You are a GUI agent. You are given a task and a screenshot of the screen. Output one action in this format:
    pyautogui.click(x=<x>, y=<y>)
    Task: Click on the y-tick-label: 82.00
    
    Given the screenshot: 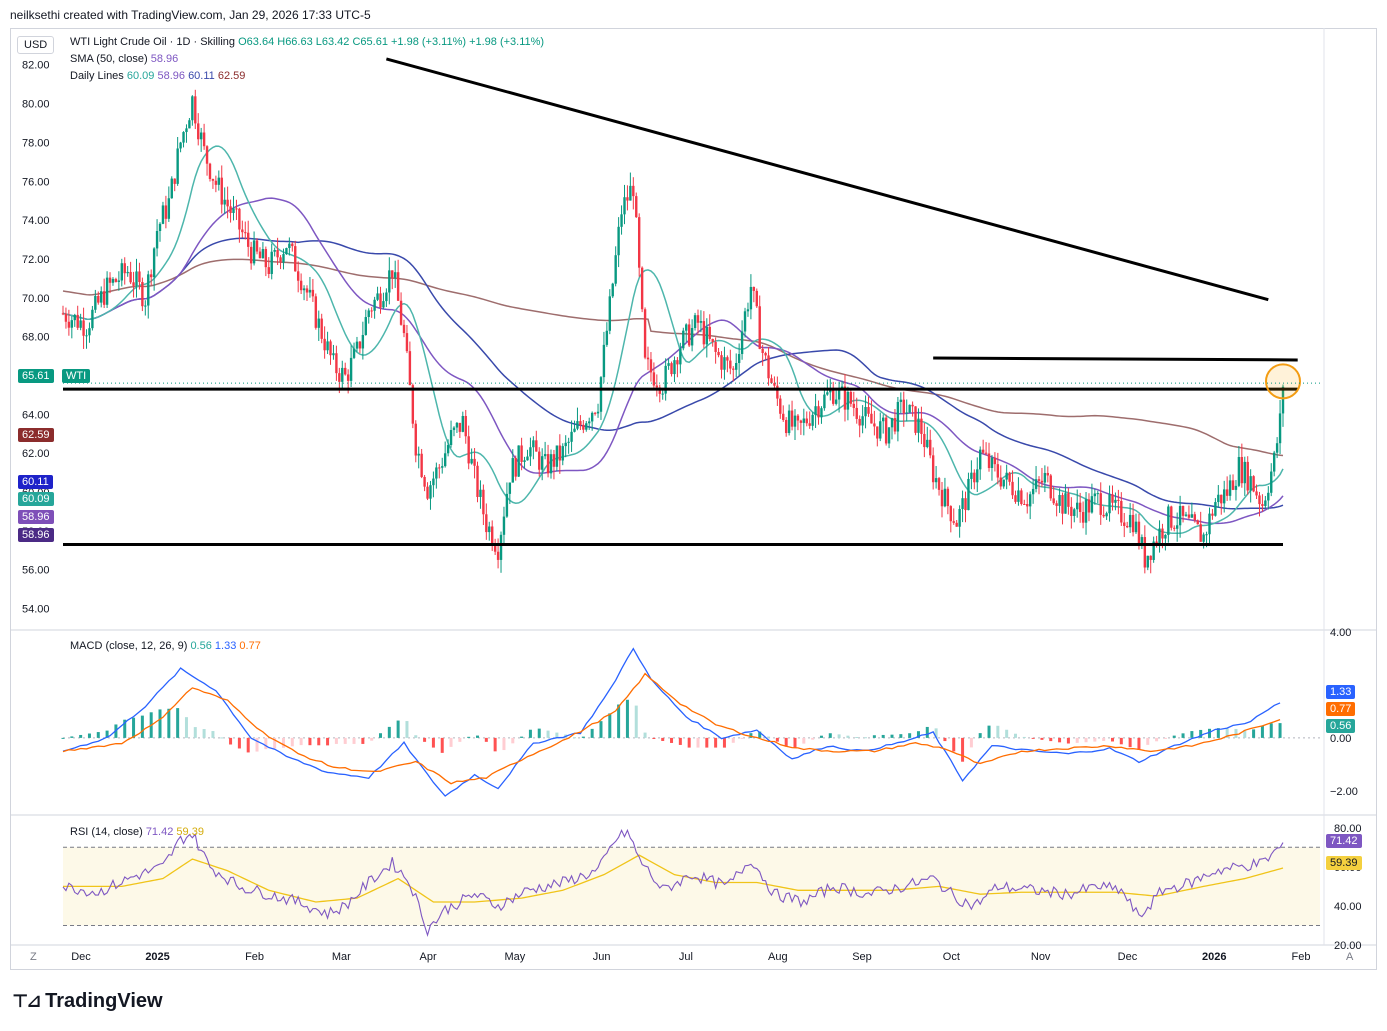 What is the action you would take?
    pyautogui.click(x=36, y=66)
    